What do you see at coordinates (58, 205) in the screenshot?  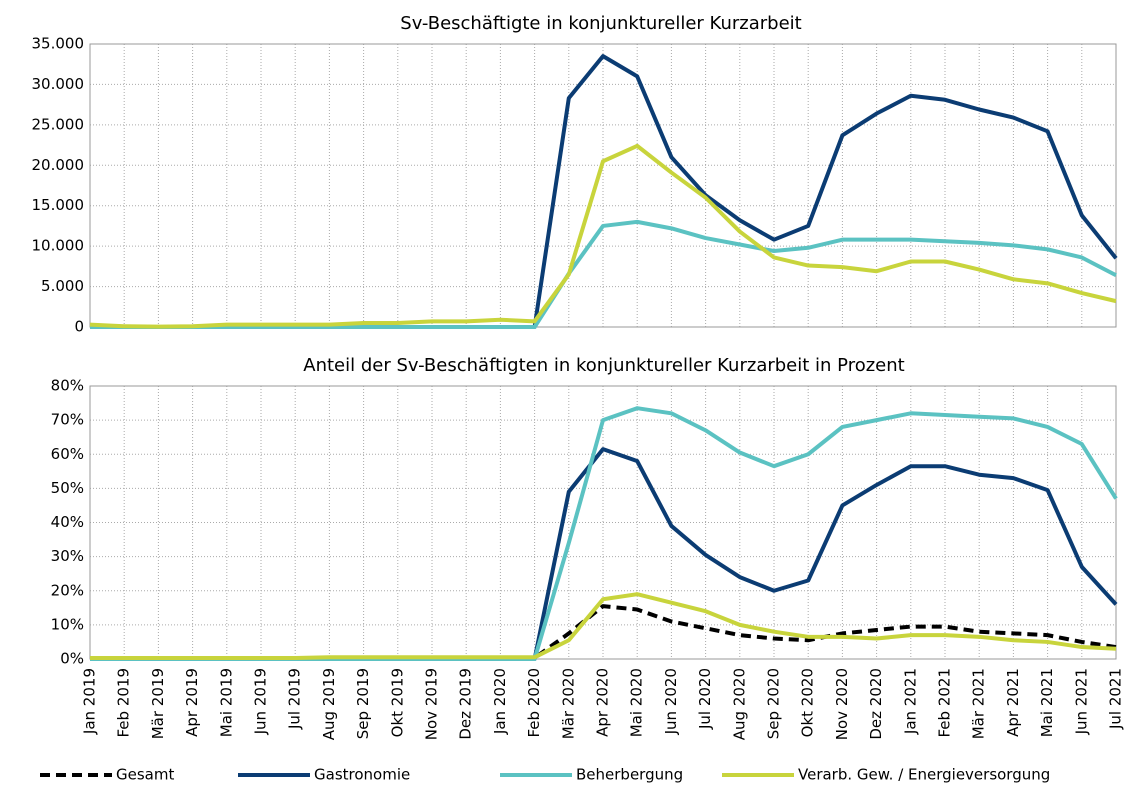 I see `y-tick-label: 15.000` at bounding box center [58, 205].